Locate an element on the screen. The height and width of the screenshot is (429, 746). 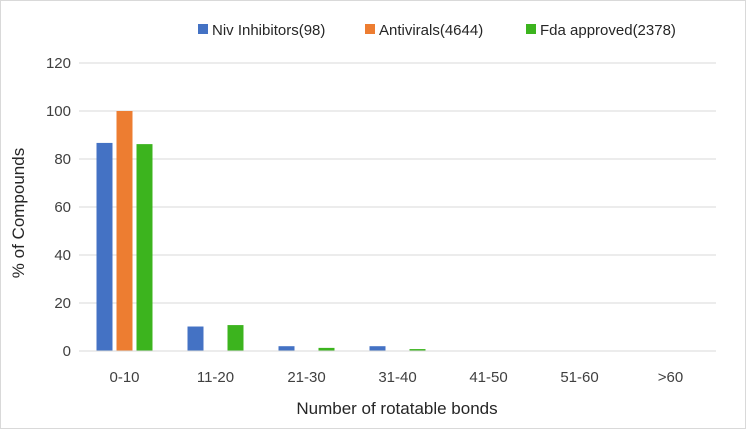
y-tick-label: 60 is located at coordinates (62, 207).